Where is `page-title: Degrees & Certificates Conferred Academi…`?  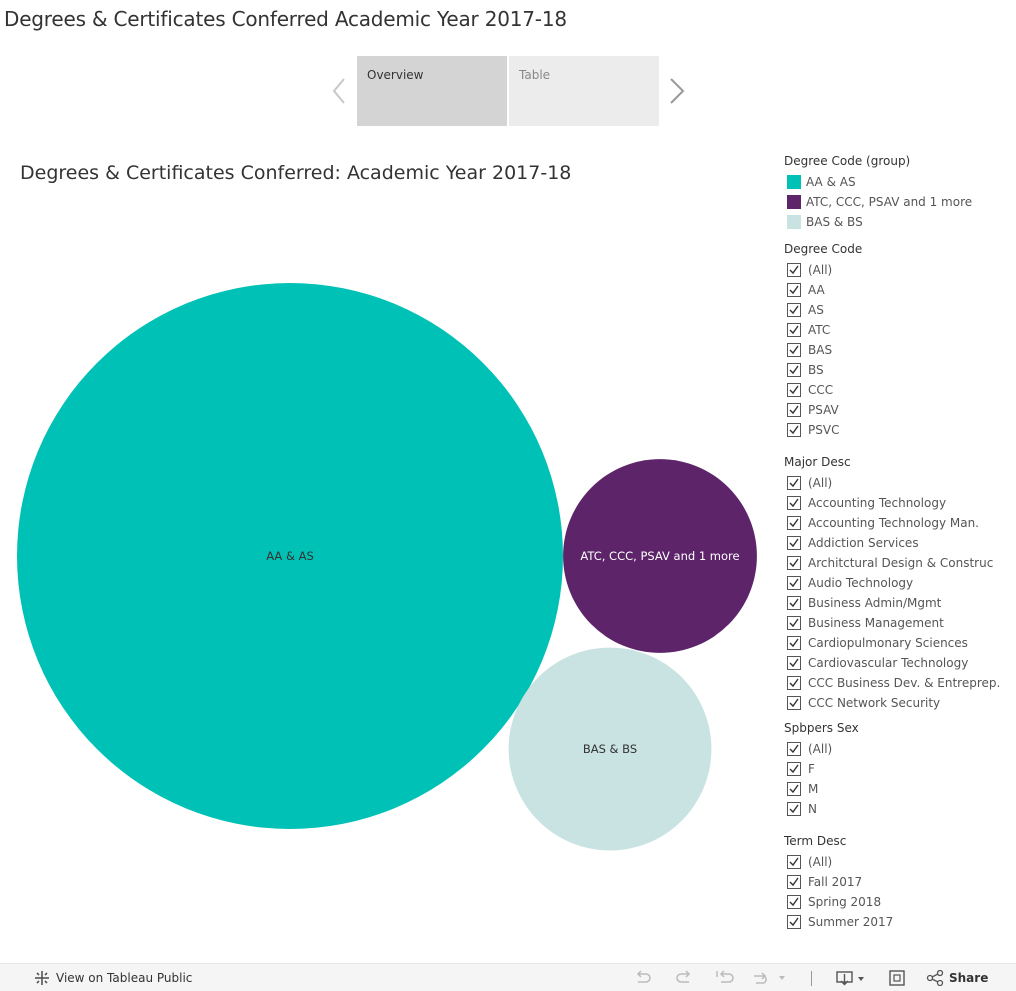 page-title: Degrees & Certificates Conferred Academi… is located at coordinates (285, 19).